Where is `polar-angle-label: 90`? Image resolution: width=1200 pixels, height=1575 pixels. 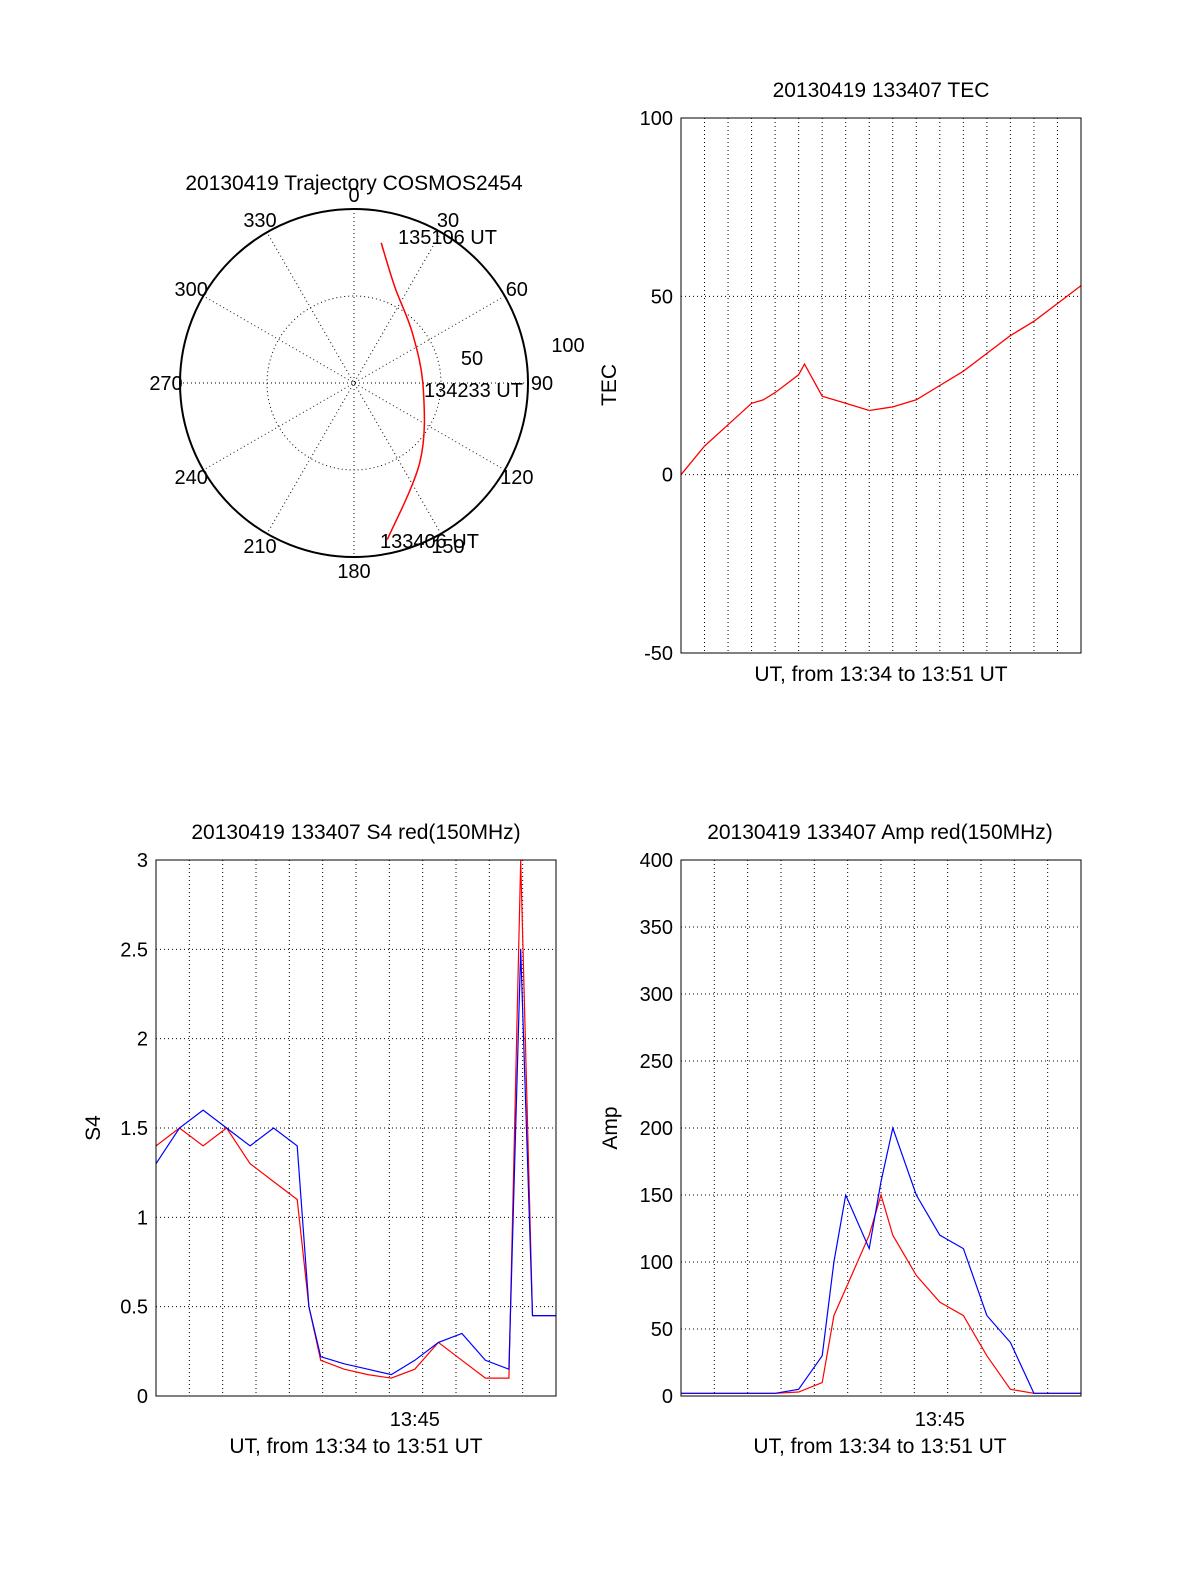
polar-angle-label: 90 is located at coordinates (542, 384).